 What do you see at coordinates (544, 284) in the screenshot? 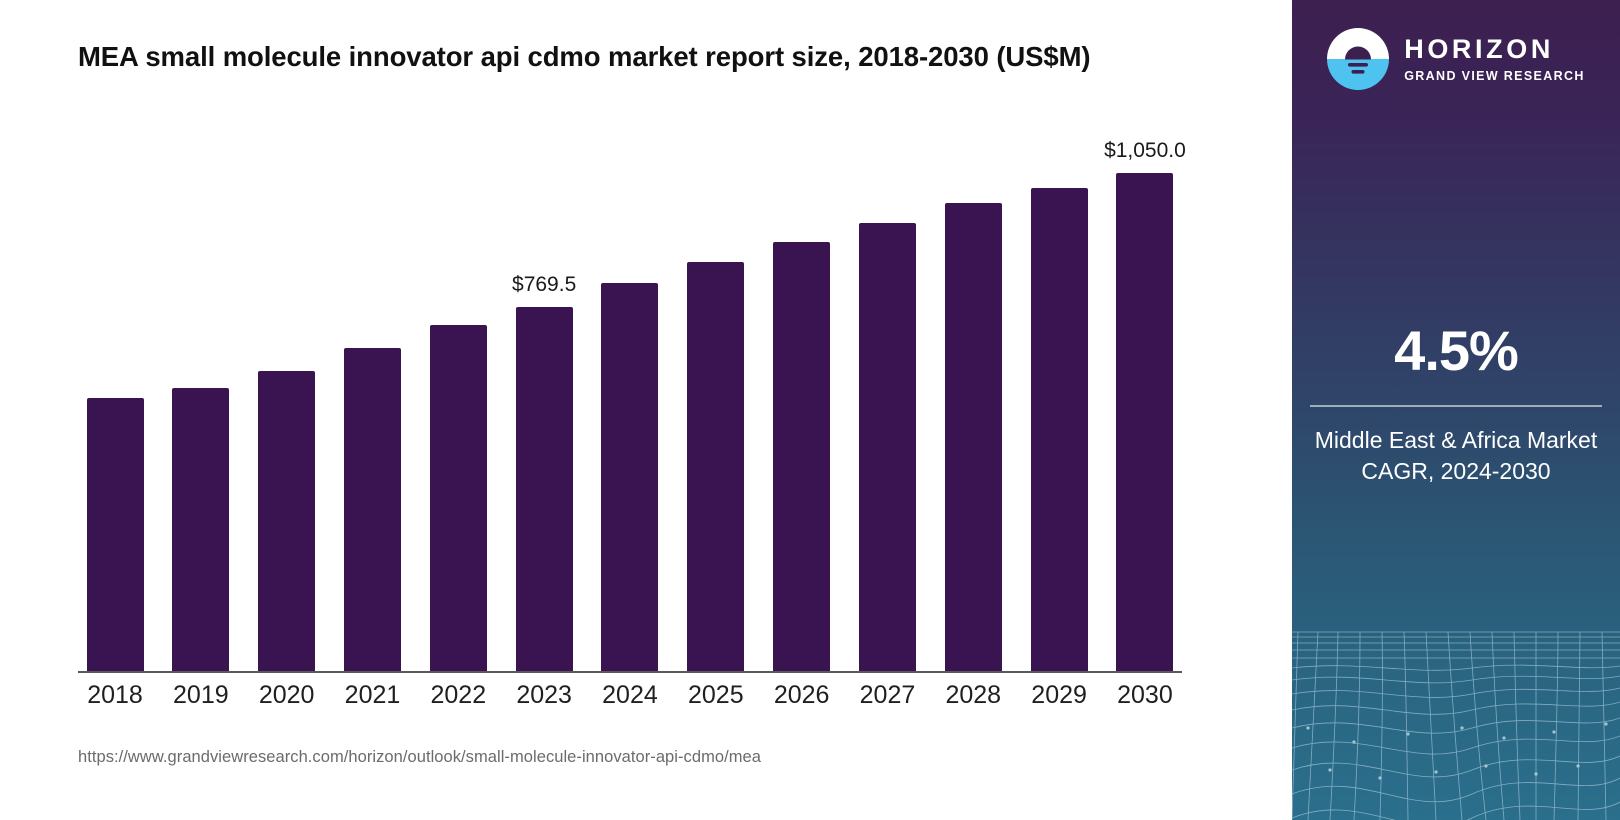
I see `bar-value-label: $769.5` at bounding box center [544, 284].